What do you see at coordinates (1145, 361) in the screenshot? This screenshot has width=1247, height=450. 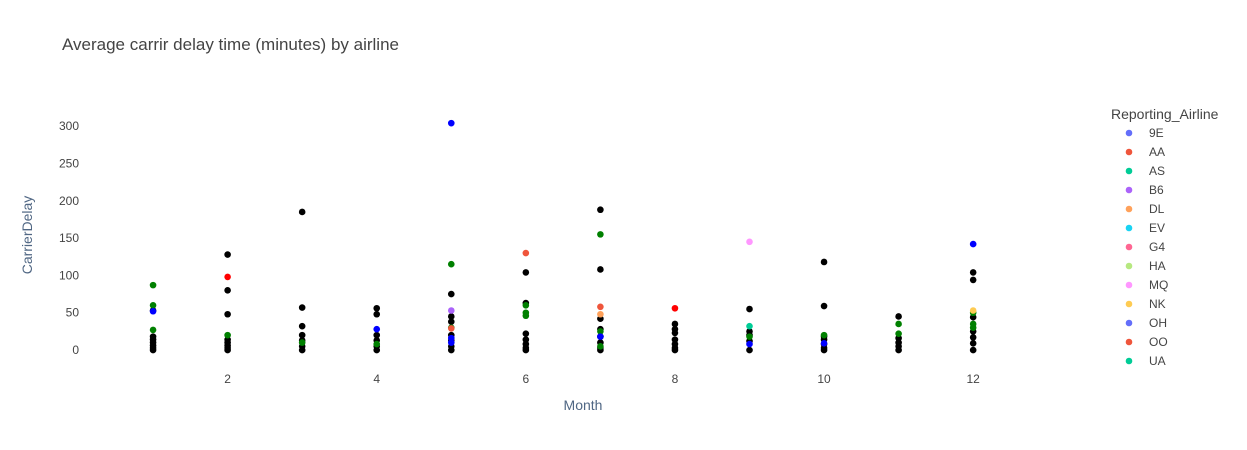 I see `legend-item: UA` at bounding box center [1145, 361].